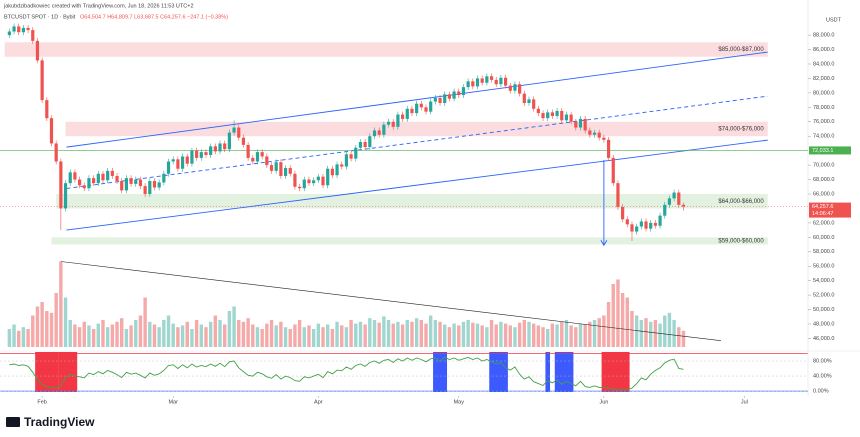 This screenshot has width=860, height=437. I want to click on y-tick-label: 54,000.0, so click(823, 281).